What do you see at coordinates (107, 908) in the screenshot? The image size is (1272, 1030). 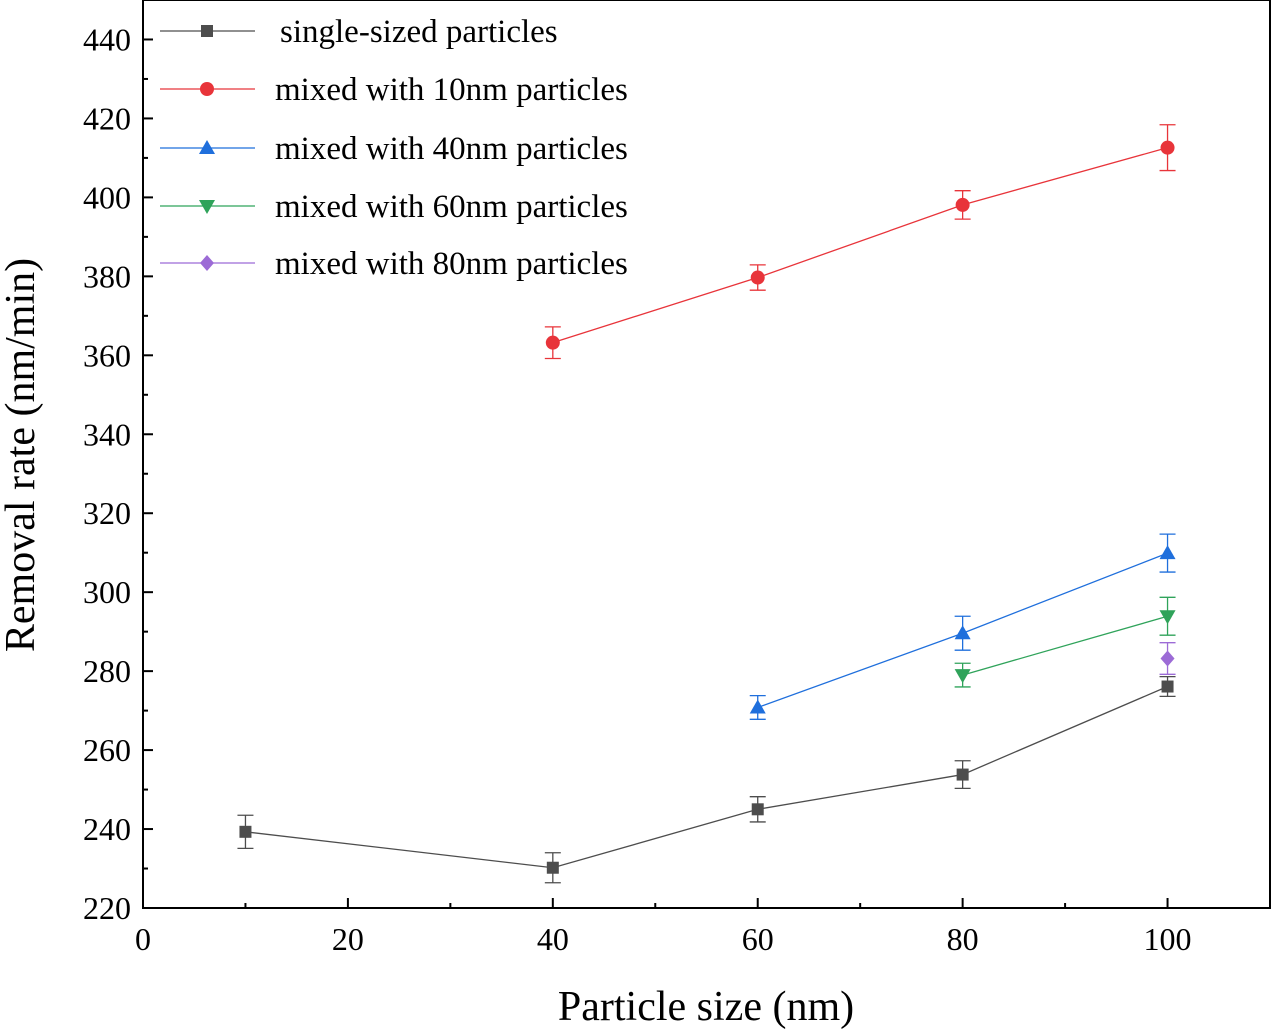 I see `y-tick-label: 220` at bounding box center [107, 908].